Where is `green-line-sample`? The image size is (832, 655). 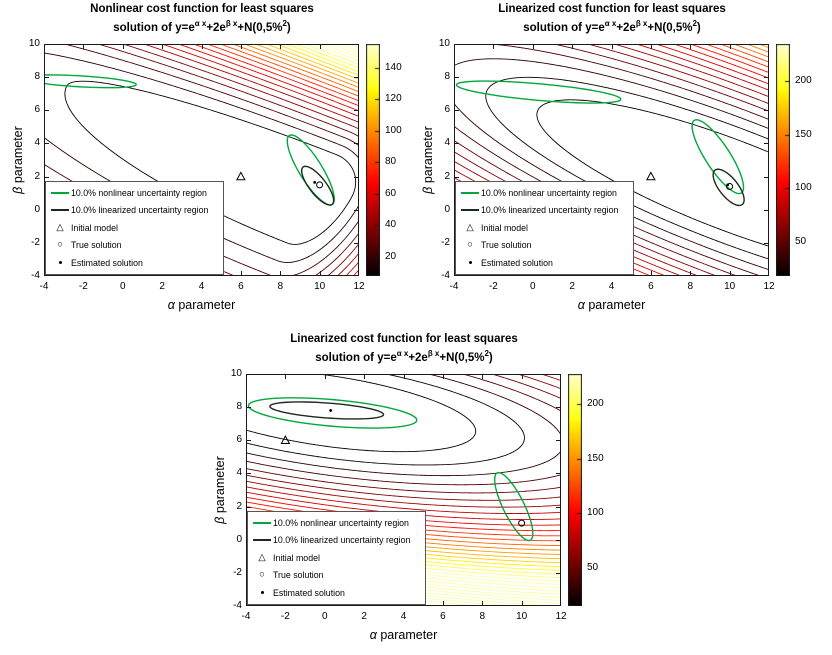
green-line-sample is located at coordinates (60, 192).